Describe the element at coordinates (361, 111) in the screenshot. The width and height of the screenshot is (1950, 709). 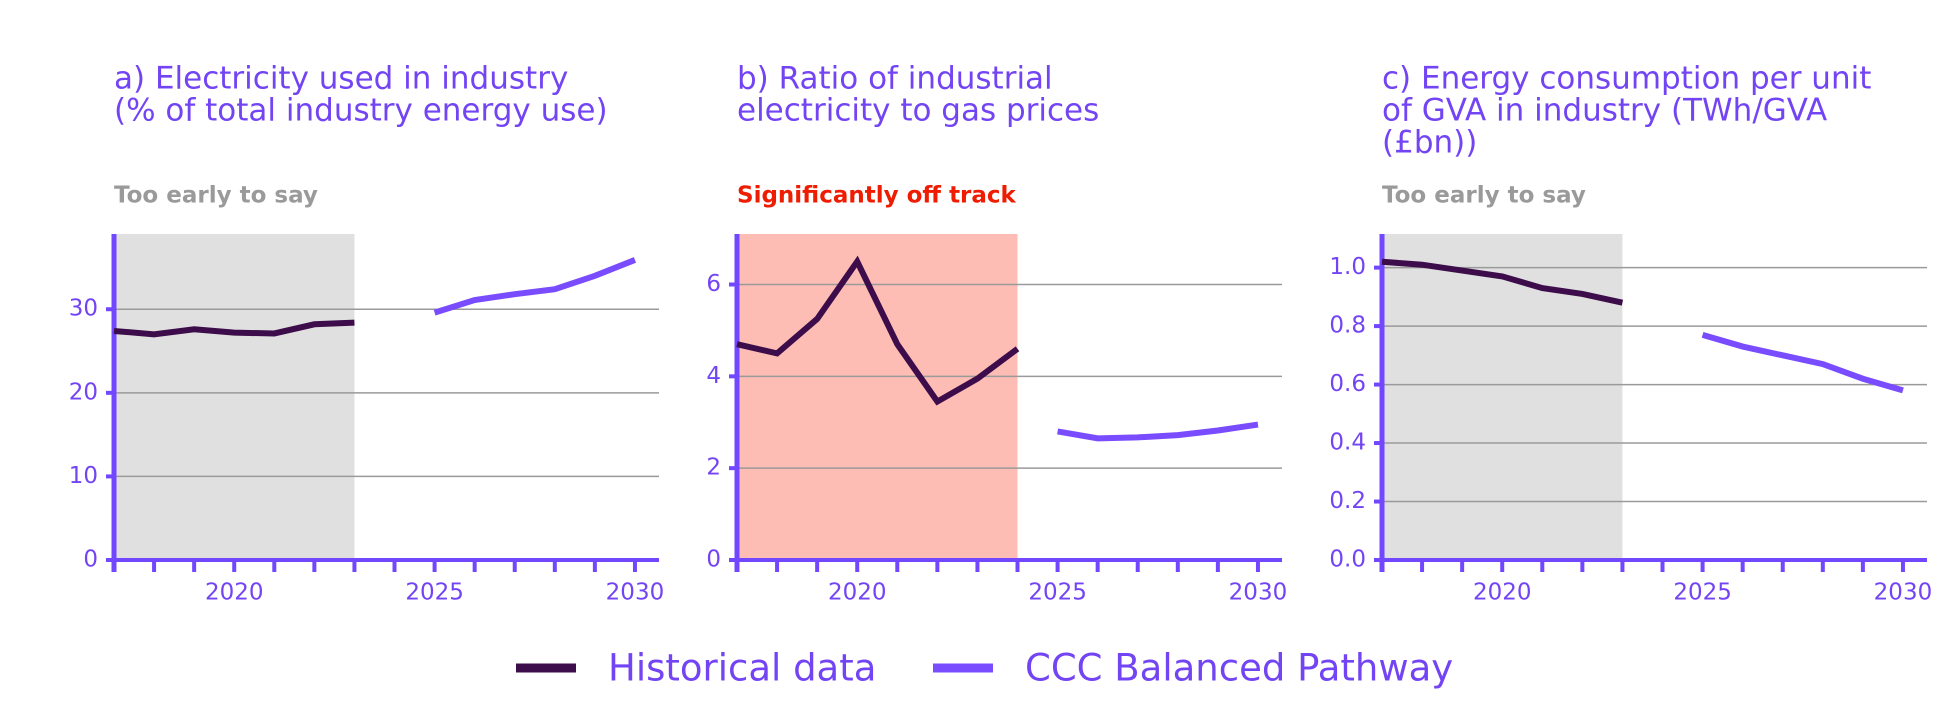
I see `chart-title: (% of total industry energy use)` at that location.